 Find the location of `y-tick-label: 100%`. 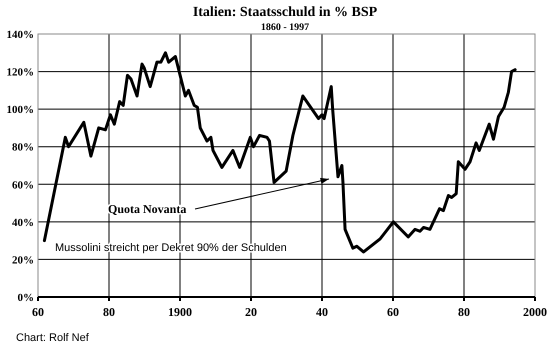

y-tick-label: 100% is located at coordinates (20, 110).